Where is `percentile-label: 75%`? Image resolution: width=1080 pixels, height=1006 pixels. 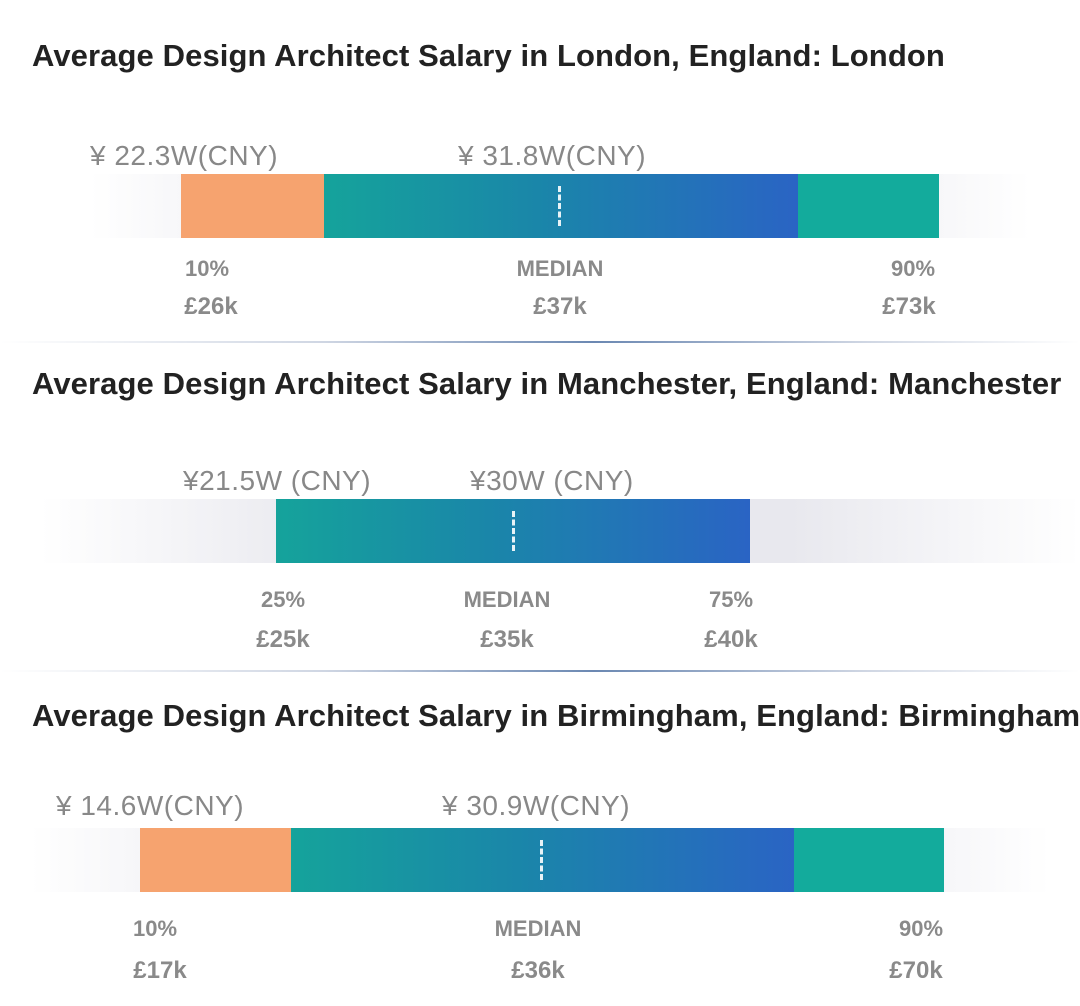 percentile-label: 75% is located at coordinates (731, 599).